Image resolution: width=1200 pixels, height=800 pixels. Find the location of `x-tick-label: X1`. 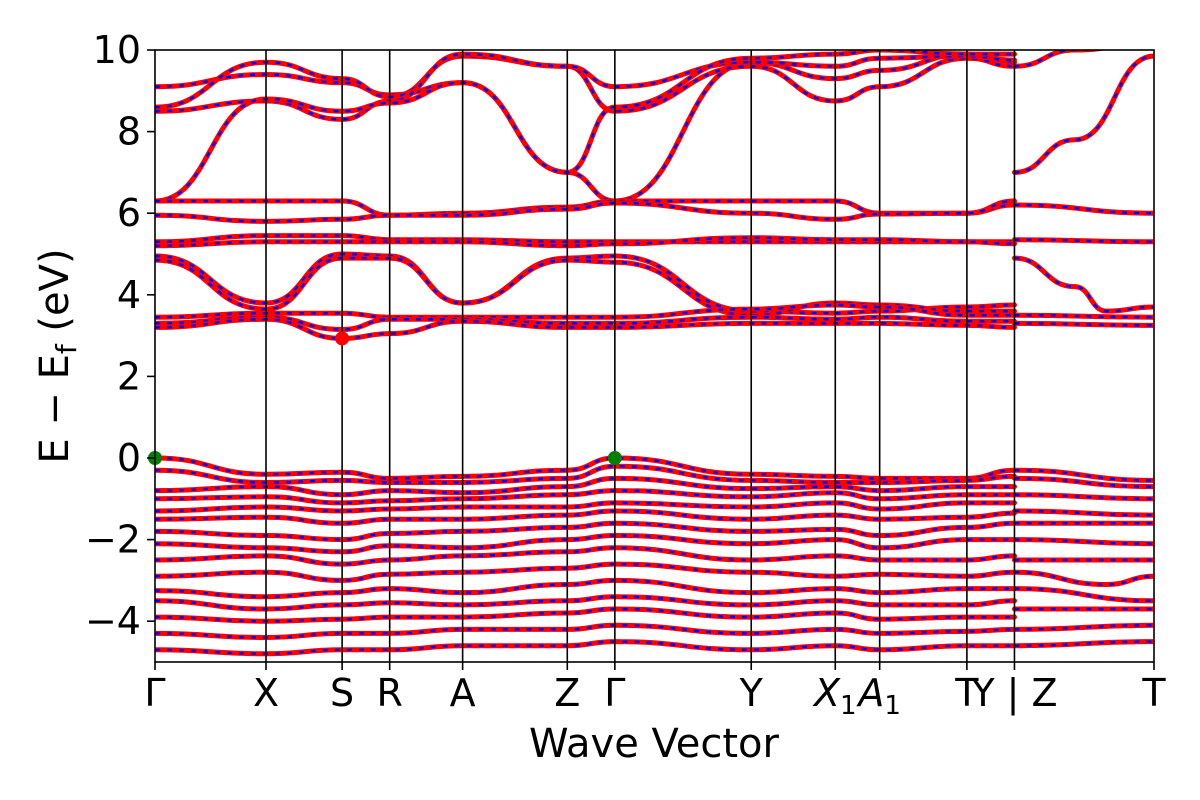

x-tick-label: X1 is located at coordinates (834, 696).